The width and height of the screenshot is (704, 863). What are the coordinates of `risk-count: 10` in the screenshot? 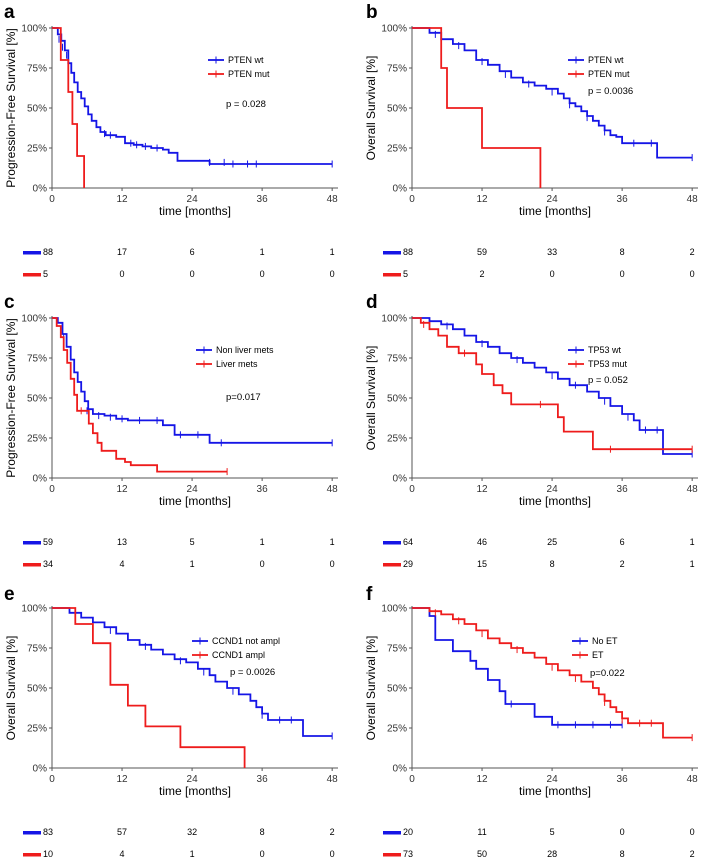 It's located at (48, 854).